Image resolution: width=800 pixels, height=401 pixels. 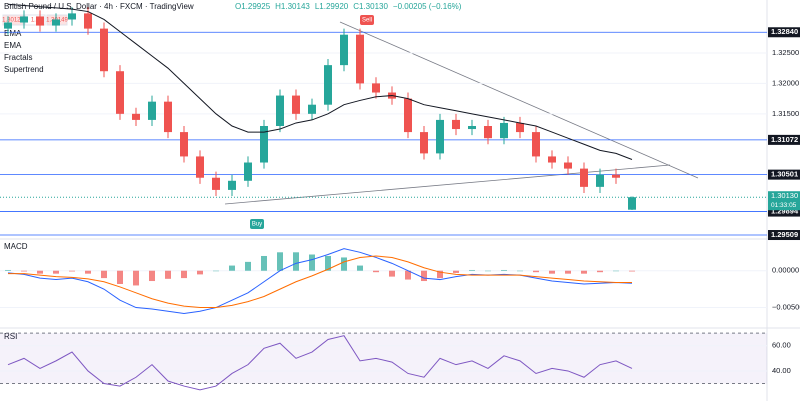 What do you see at coordinates (13, 33) in the screenshot?
I see `indicator-name: EMA` at bounding box center [13, 33].